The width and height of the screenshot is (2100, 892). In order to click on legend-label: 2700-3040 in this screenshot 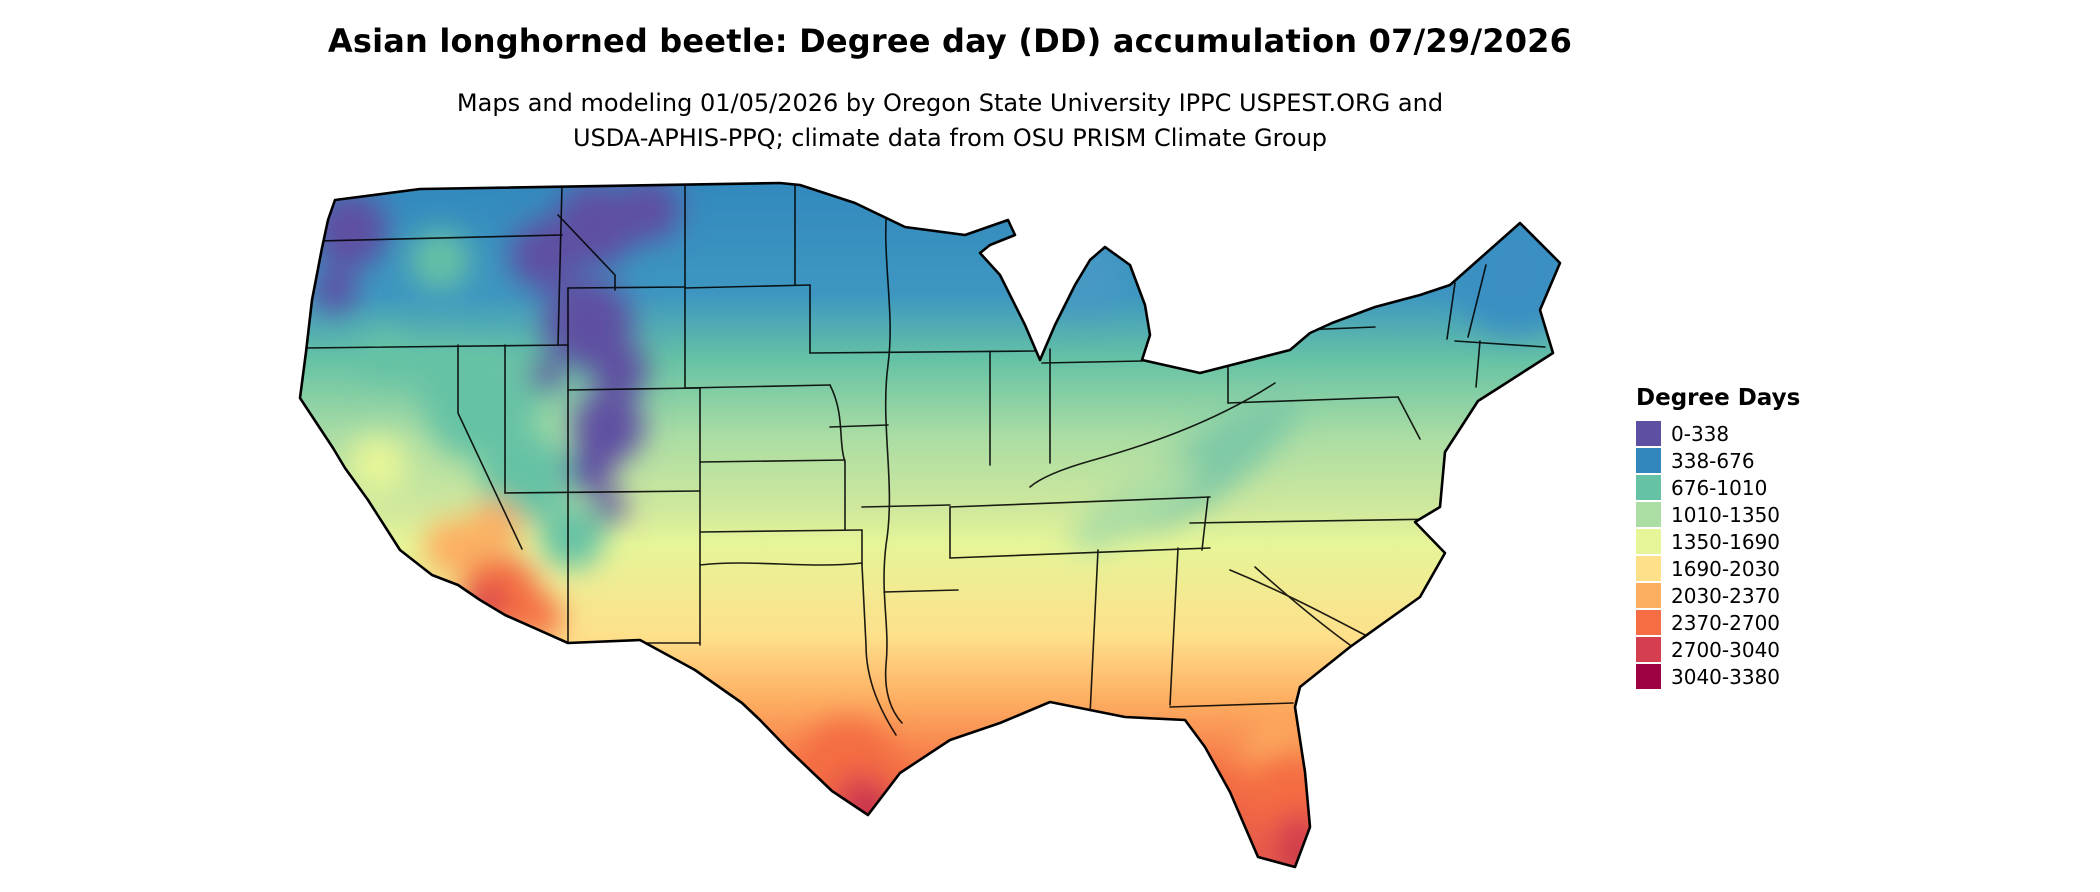, I will do `click(1726, 649)`.